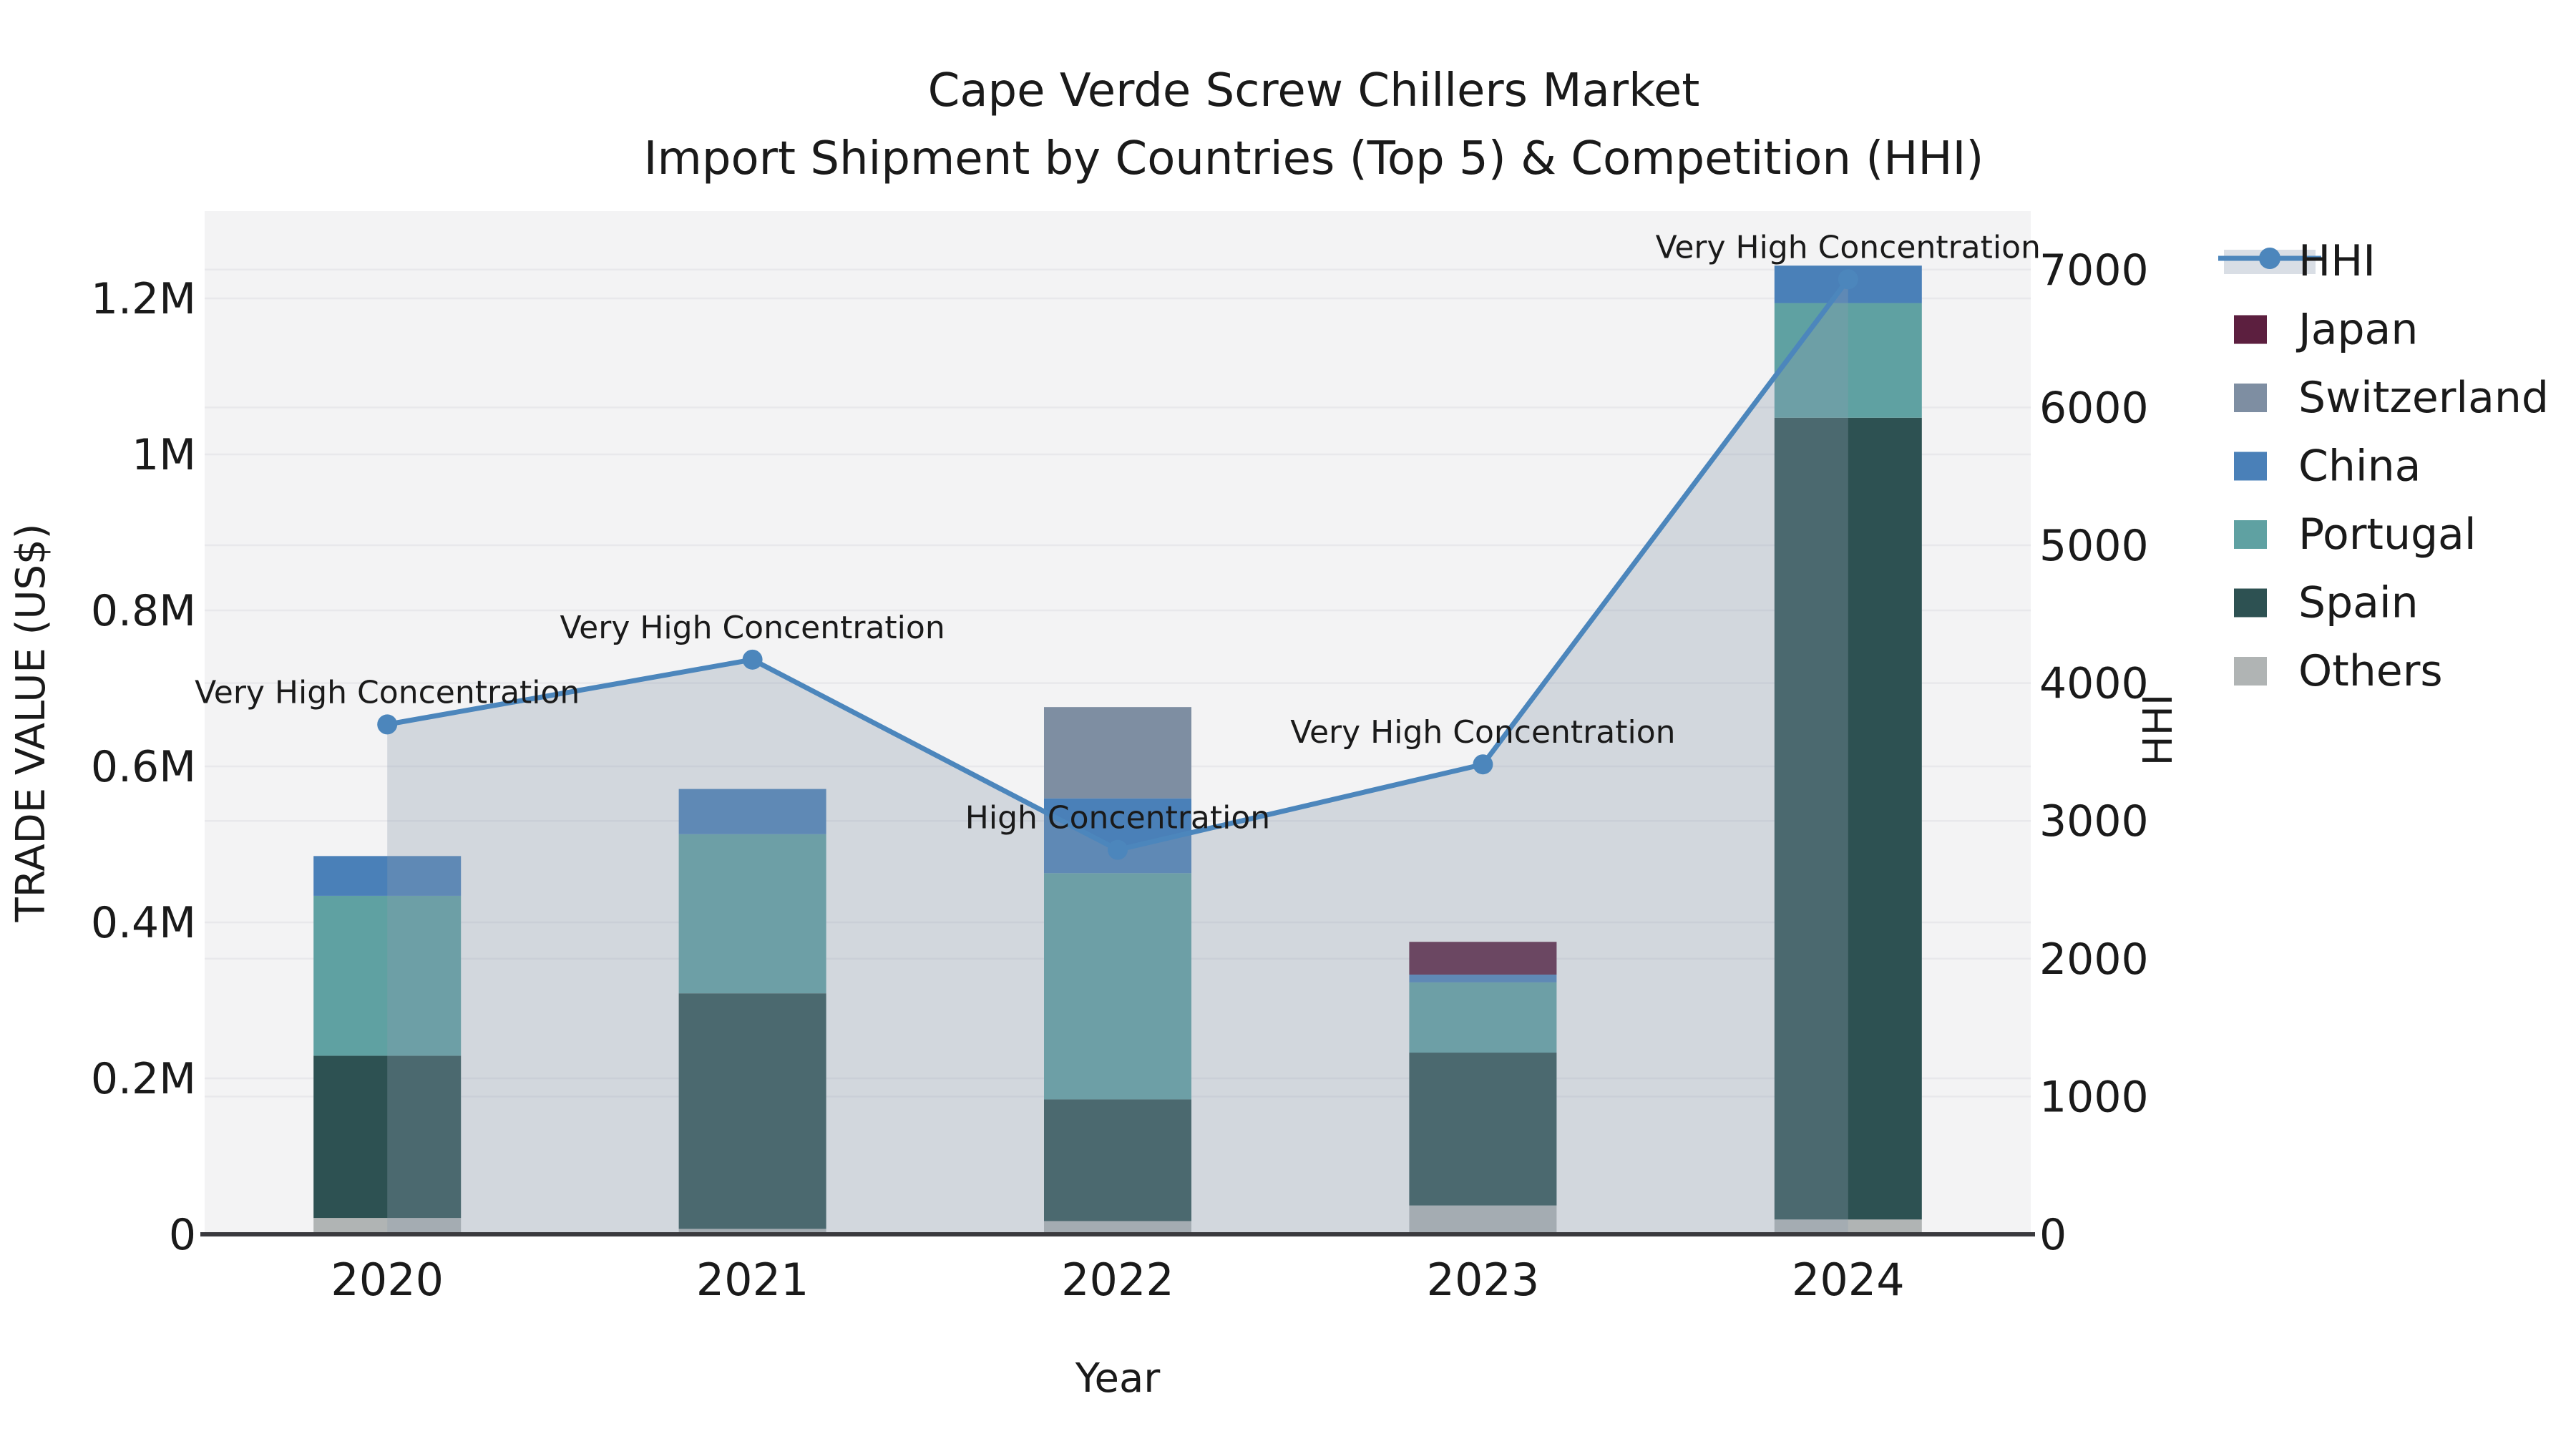 The image size is (2576, 1449). What do you see at coordinates (2359, 466) in the screenshot?
I see `legend-label-china: China` at bounding box center [2359, 466].